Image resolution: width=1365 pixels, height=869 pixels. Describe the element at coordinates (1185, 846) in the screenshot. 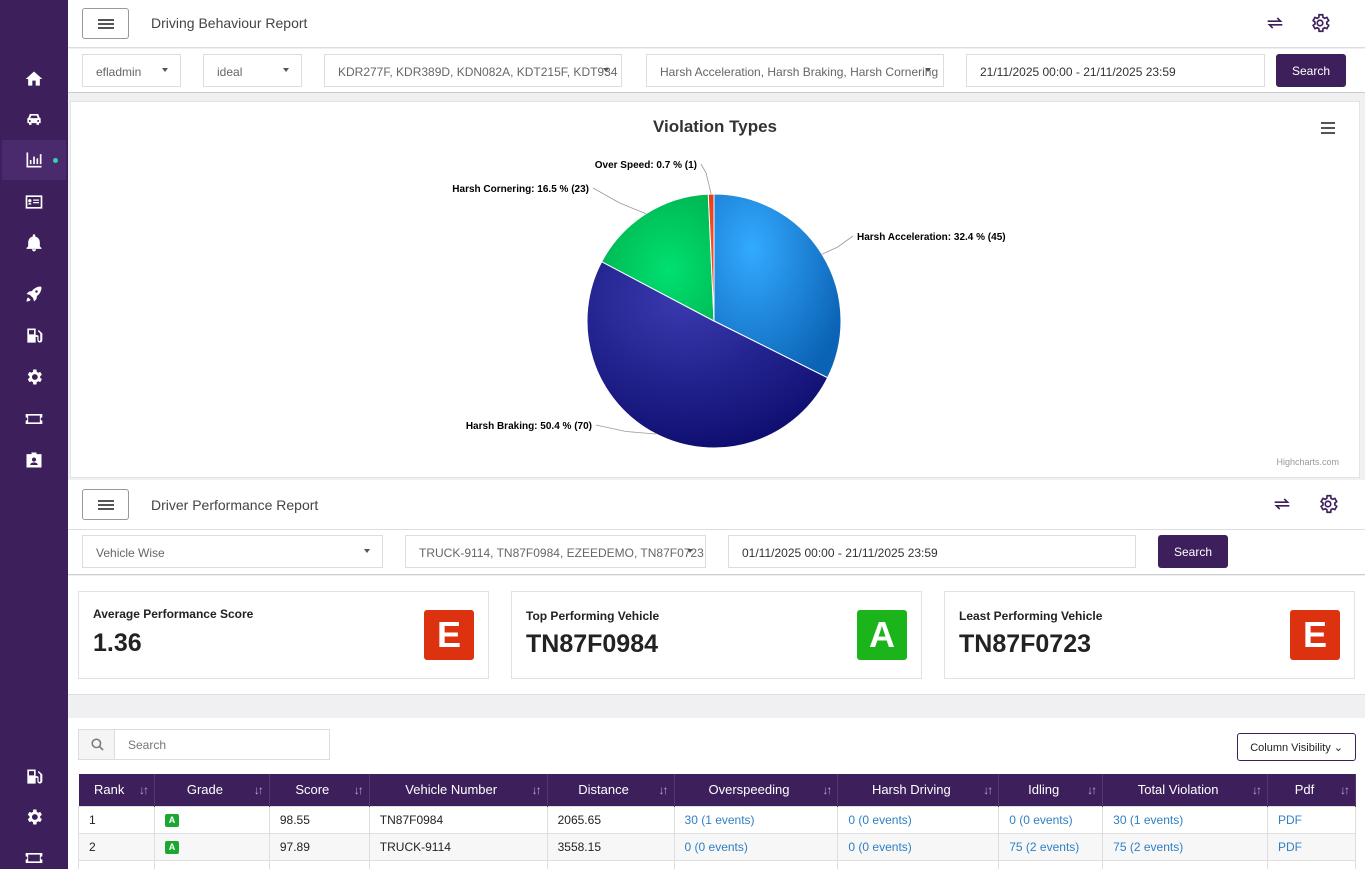

I see `cell-total-link: 75 (2 events)` at that location.